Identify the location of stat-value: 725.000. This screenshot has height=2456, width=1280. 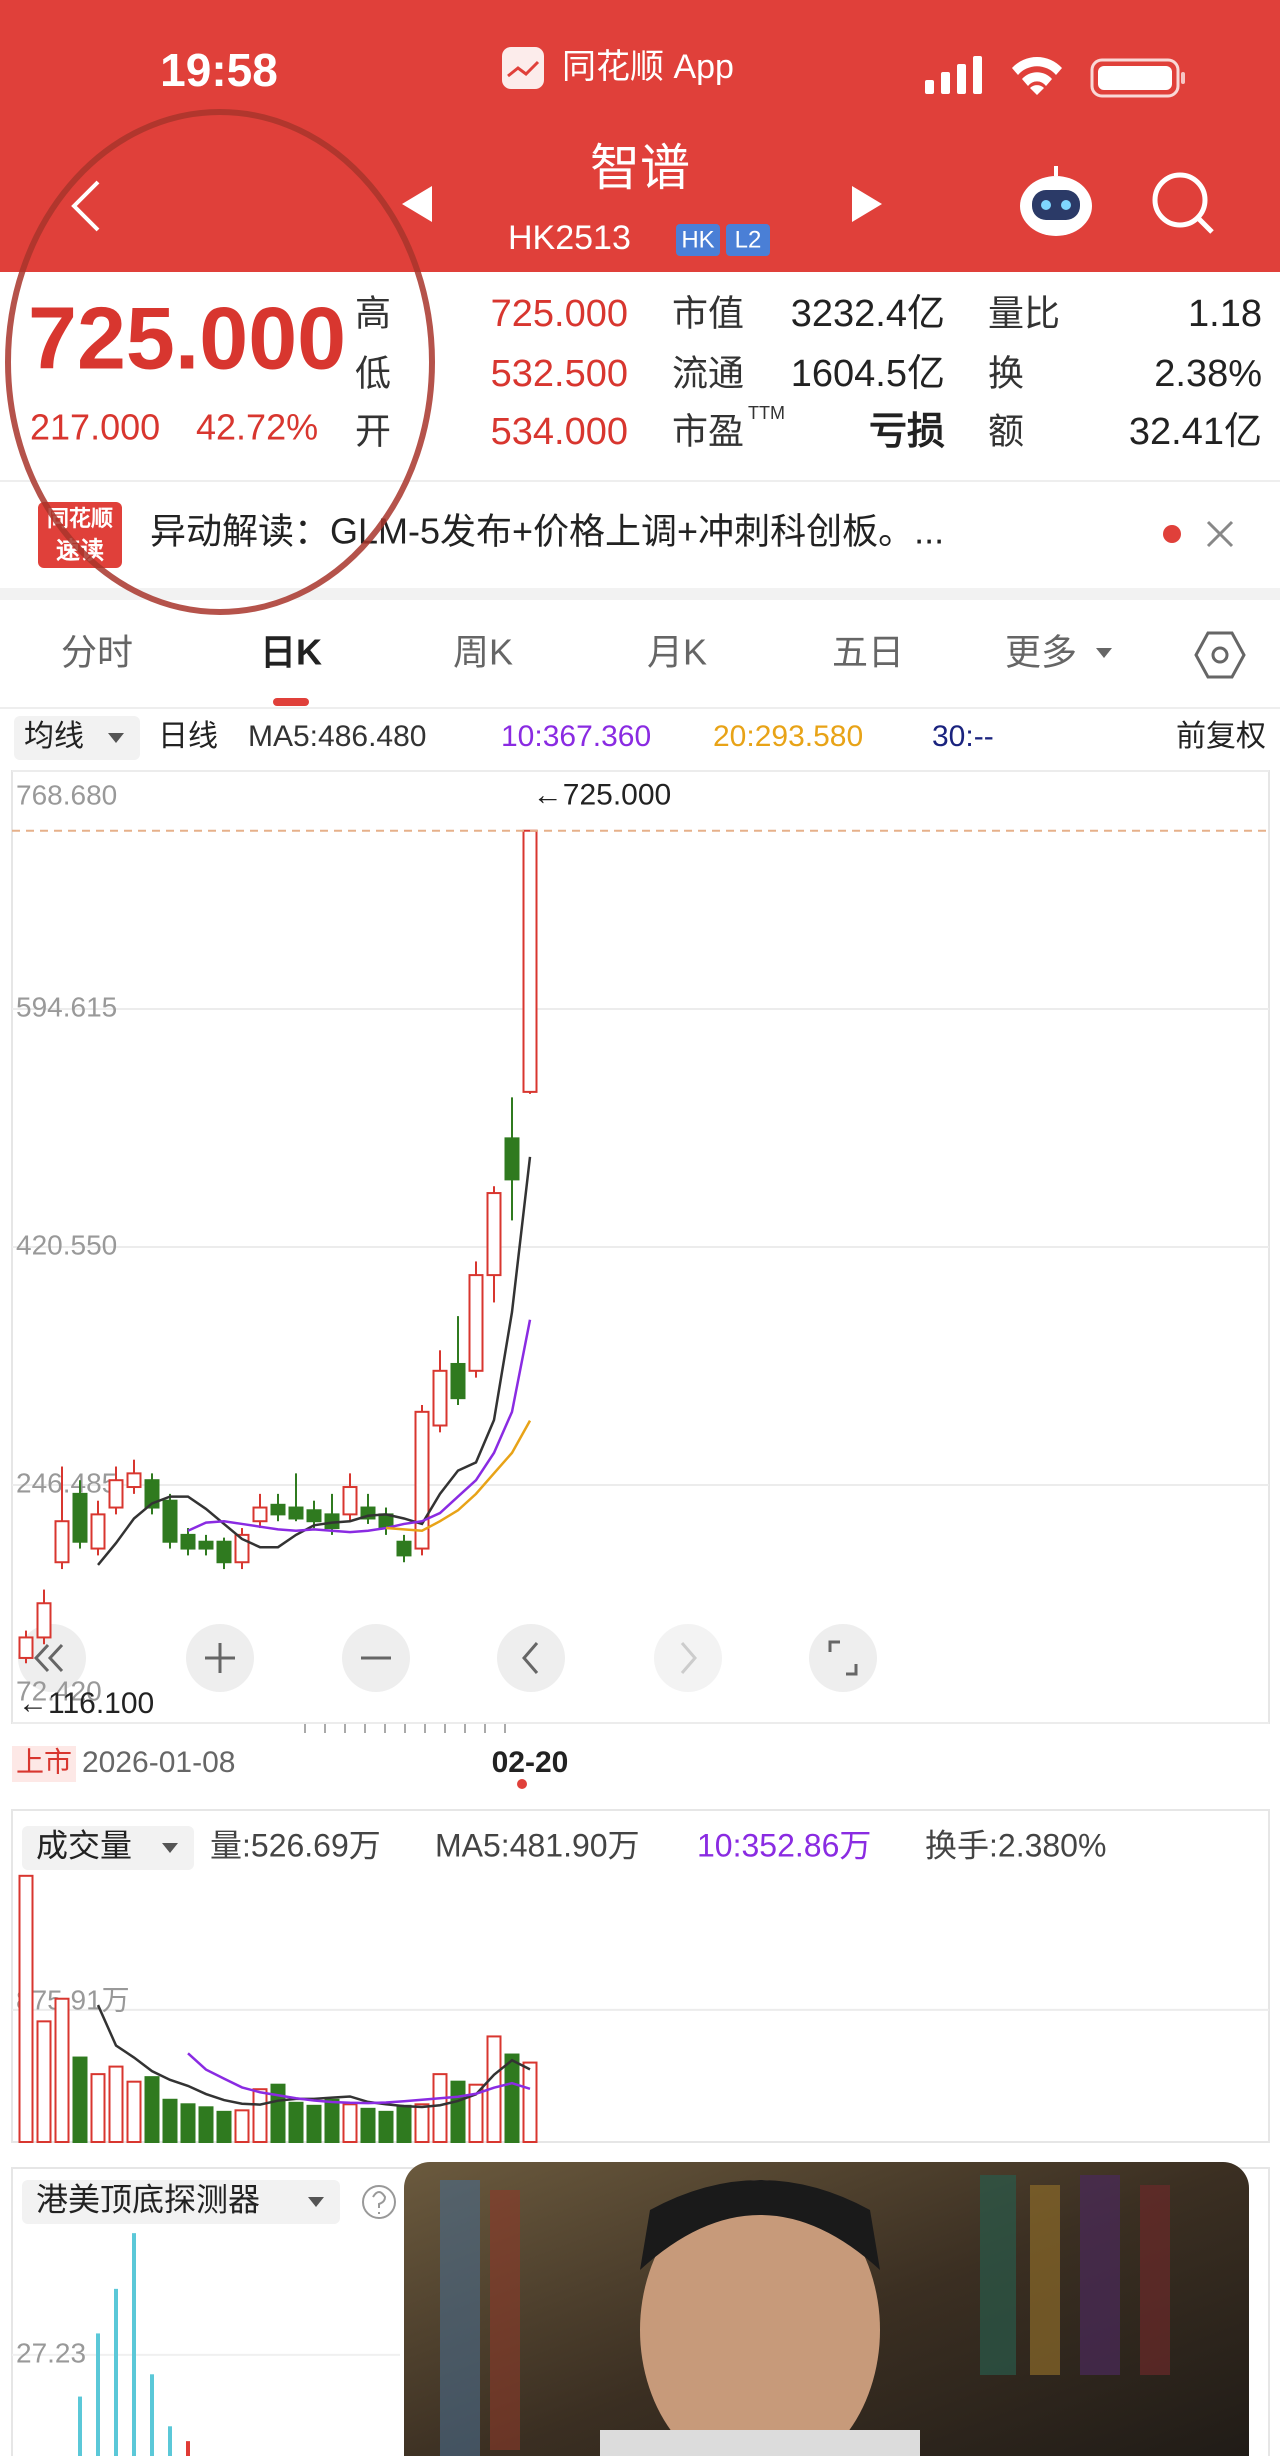
(559, 314).